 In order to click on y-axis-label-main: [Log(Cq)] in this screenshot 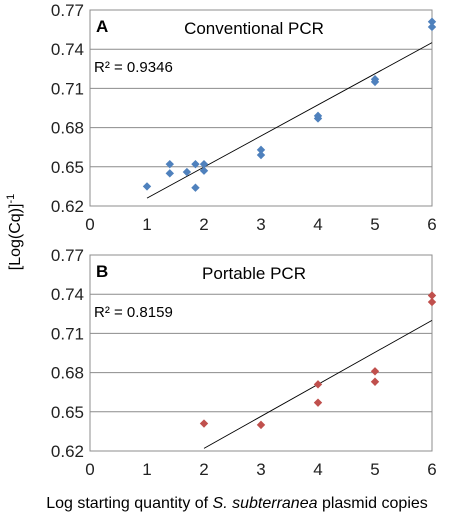, I will do `click(15, 237)`.